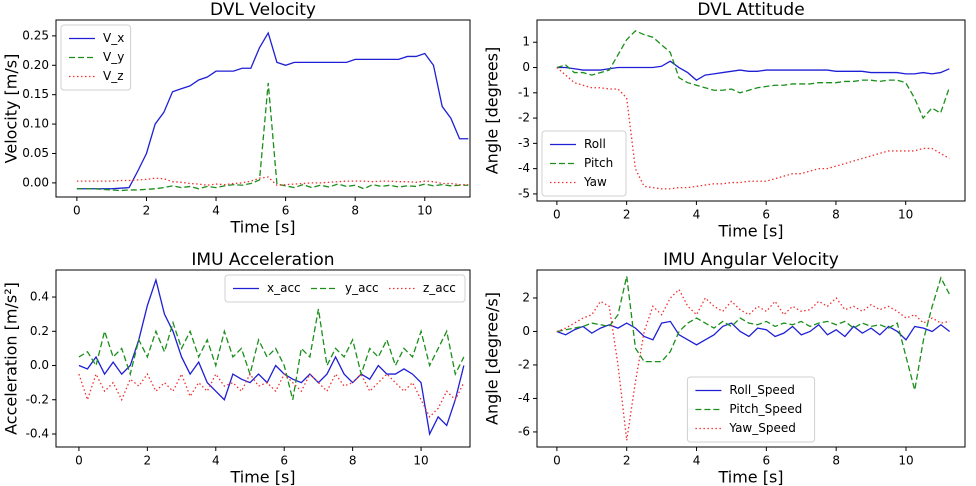 The width and height of the screenshot is (976, 486). Describe the element at coordinates (598, 163) in the screenshot. I see `legend-label: Pitch` at that location.